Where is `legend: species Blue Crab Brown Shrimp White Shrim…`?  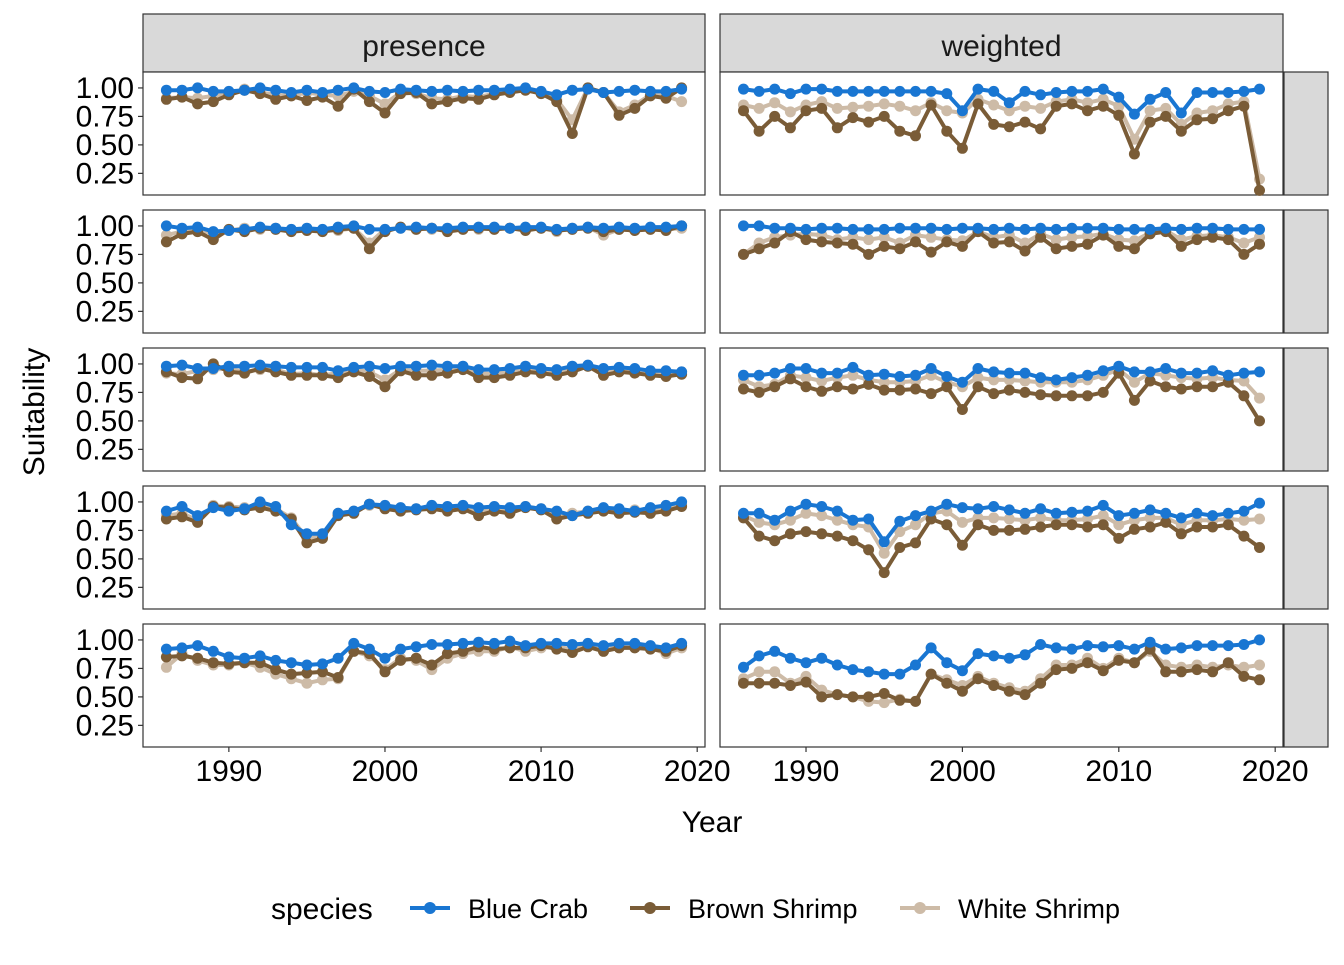 legend: species Blue Crab Brown Shrimp White Shrim… is located at coordinates (695, 909).